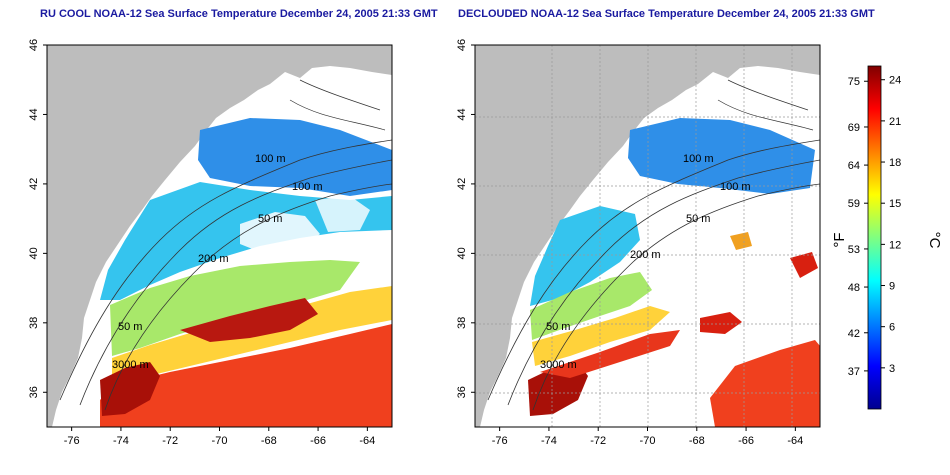  Describe the element at coordinates (854, 166) in the screenshot. I see `fahrenheit-tick-label: 64` at that location.